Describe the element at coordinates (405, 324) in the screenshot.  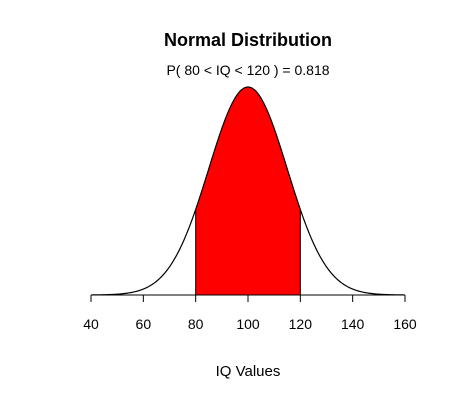
I see `x-tick-label: 160` at that location.